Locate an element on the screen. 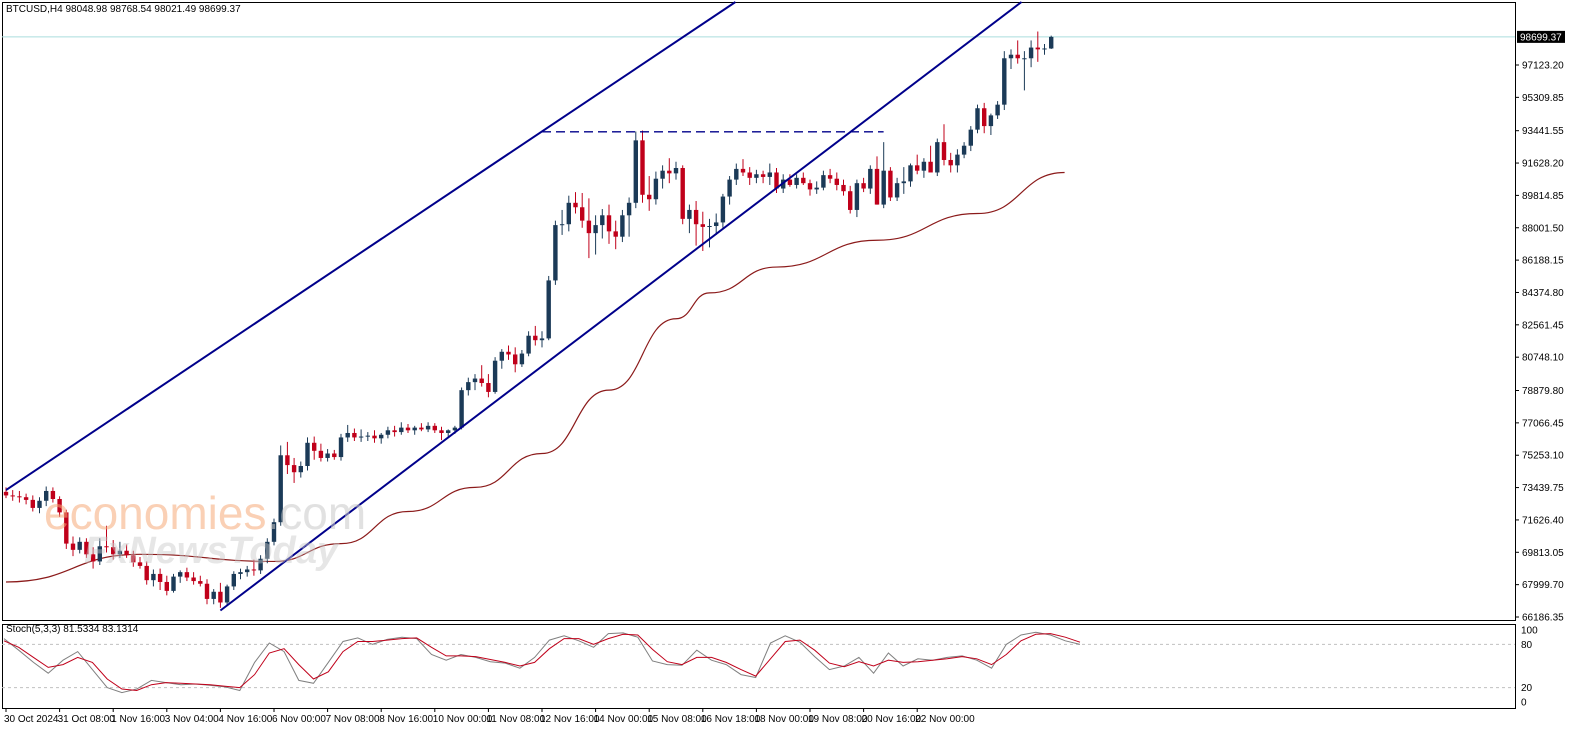 The width and height of the screenshot is (1596, 743). stochastic-title: Stoch(5,3,3) 81.5334 83.1314 is located at coordinates (72, 629).